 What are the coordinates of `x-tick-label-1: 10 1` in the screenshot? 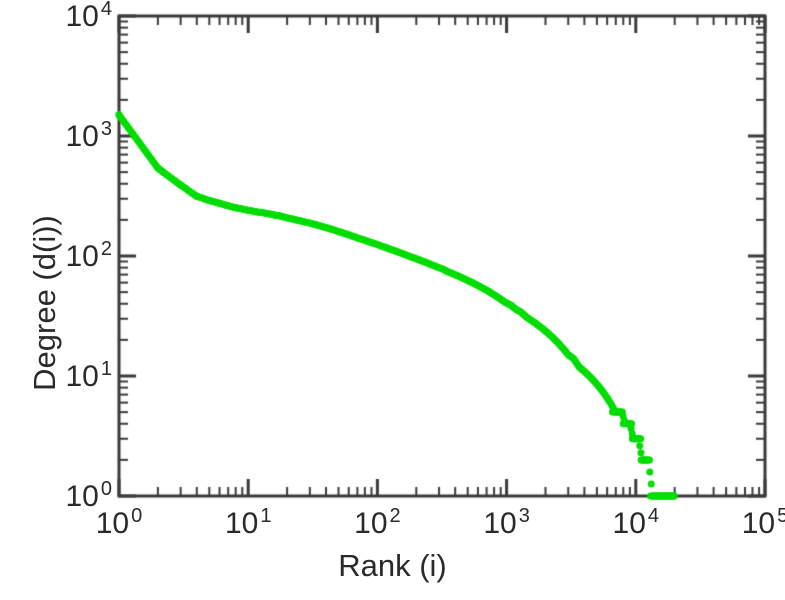 It's located at (248, 522).